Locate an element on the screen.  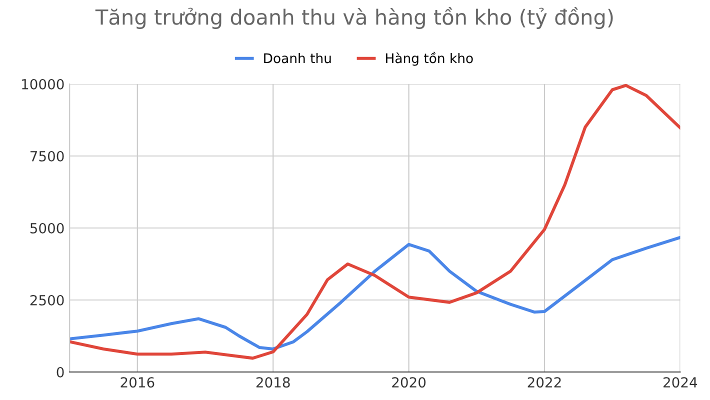
x-tick-label: 2018 is located at coordinates (273, 382).